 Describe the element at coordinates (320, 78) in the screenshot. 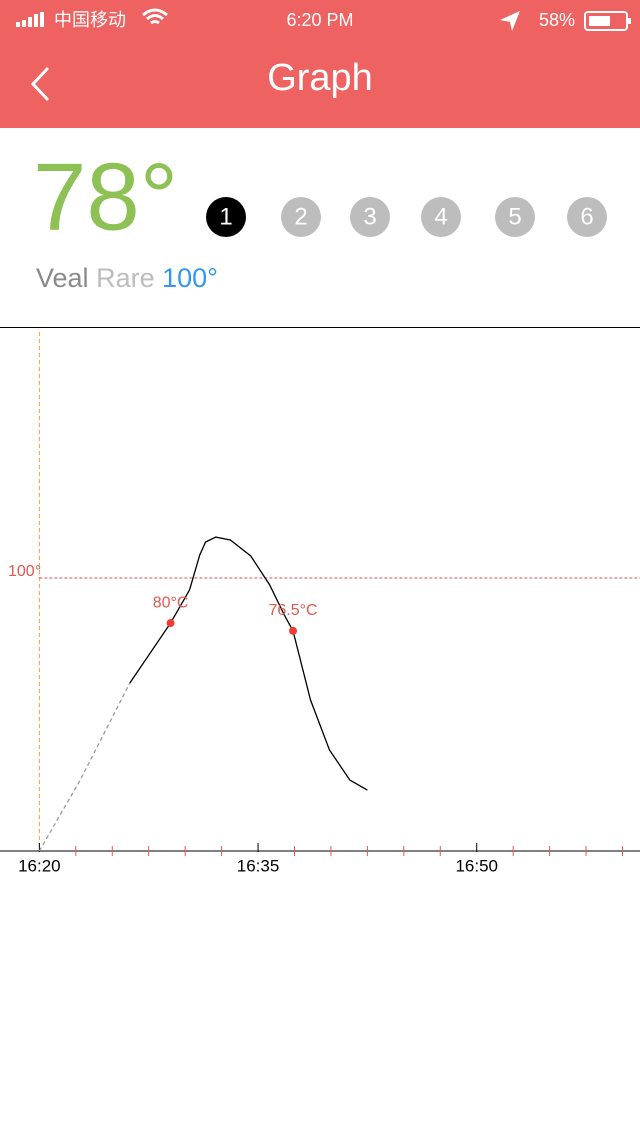

I see `page-title: Graph` at that location.